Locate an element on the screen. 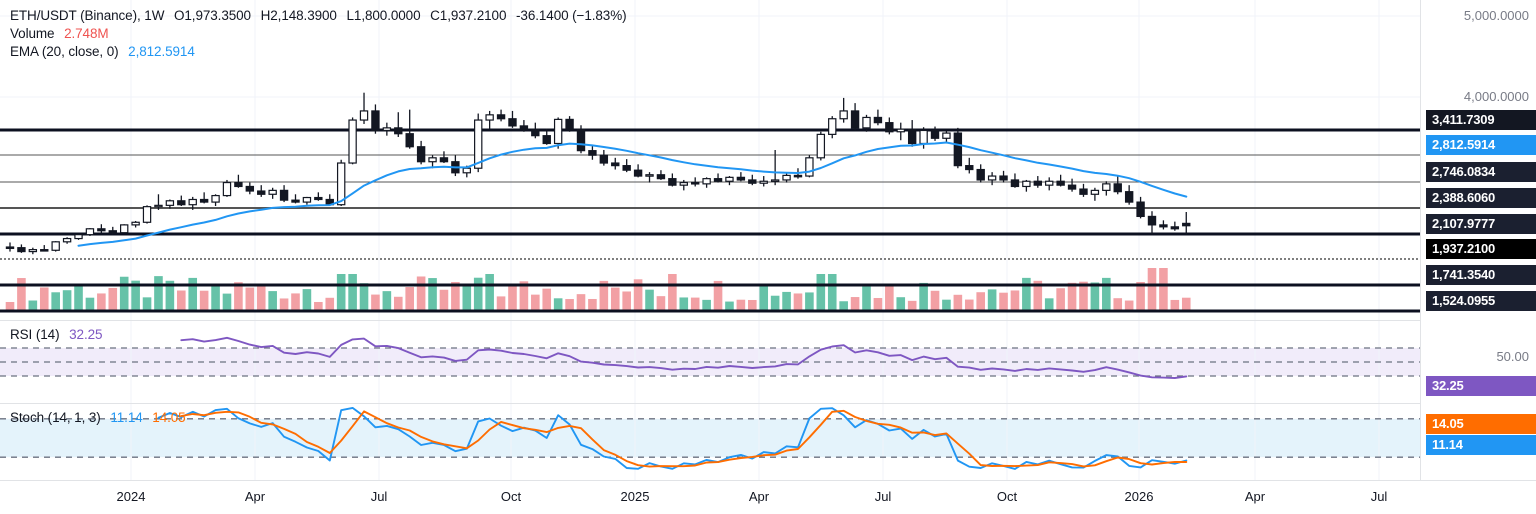 The width and height of the screenshot is (1536, 514). stoch-chart-canvas is located at coordinates (710, 442).